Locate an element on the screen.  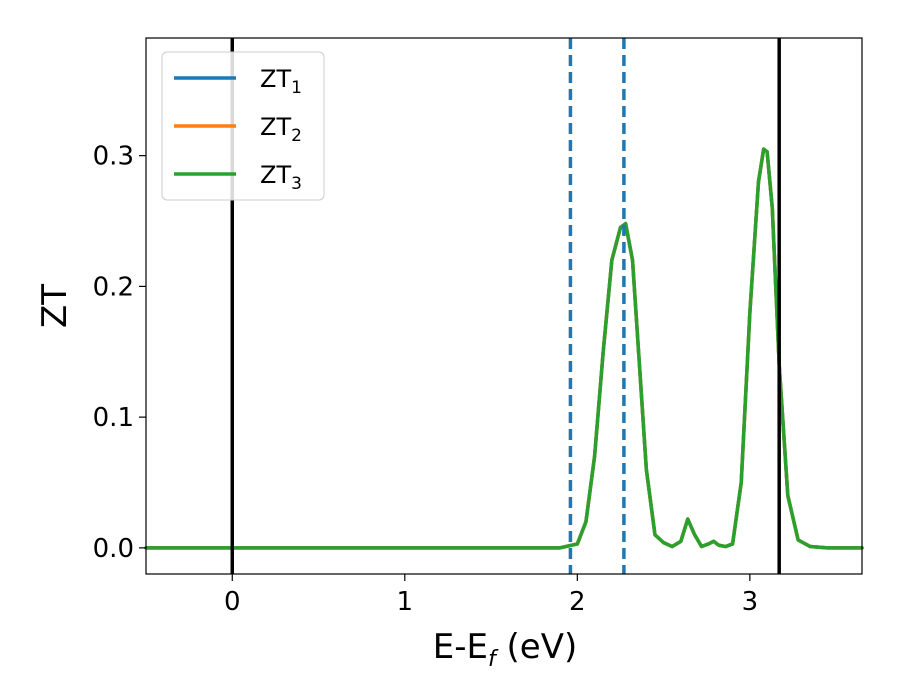
legend-entry-1: ZT1 is located at coordinates (281, 81).